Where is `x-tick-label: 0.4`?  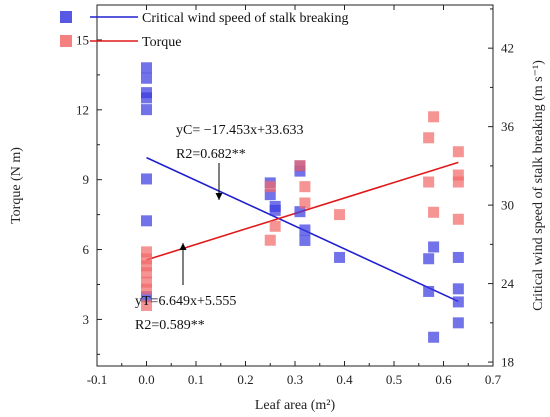
x-tick-label: 0.4 is located at coordinates (344, 379).